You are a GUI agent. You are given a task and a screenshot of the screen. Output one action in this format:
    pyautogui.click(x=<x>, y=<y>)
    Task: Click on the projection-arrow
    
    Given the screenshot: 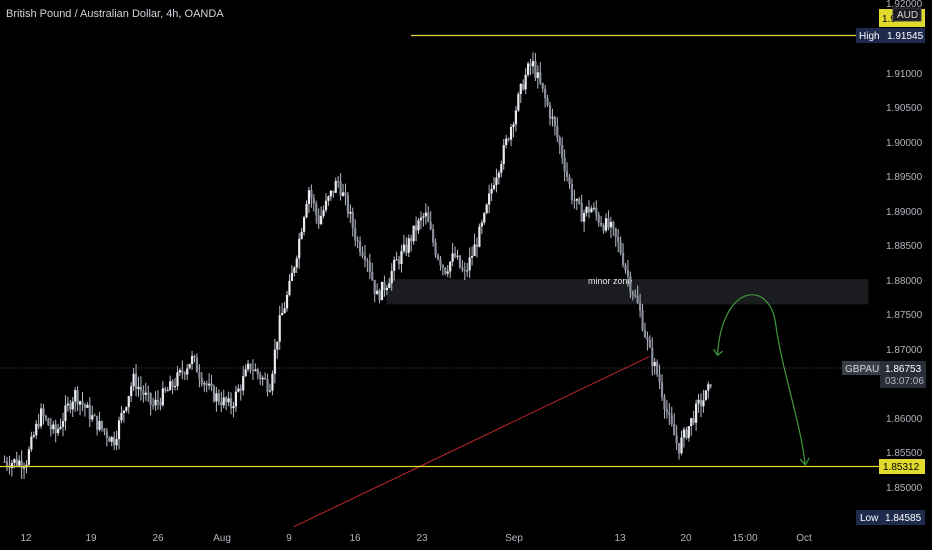 What is the action you would take?
    pyautogui.click(x=761, y=380)
    